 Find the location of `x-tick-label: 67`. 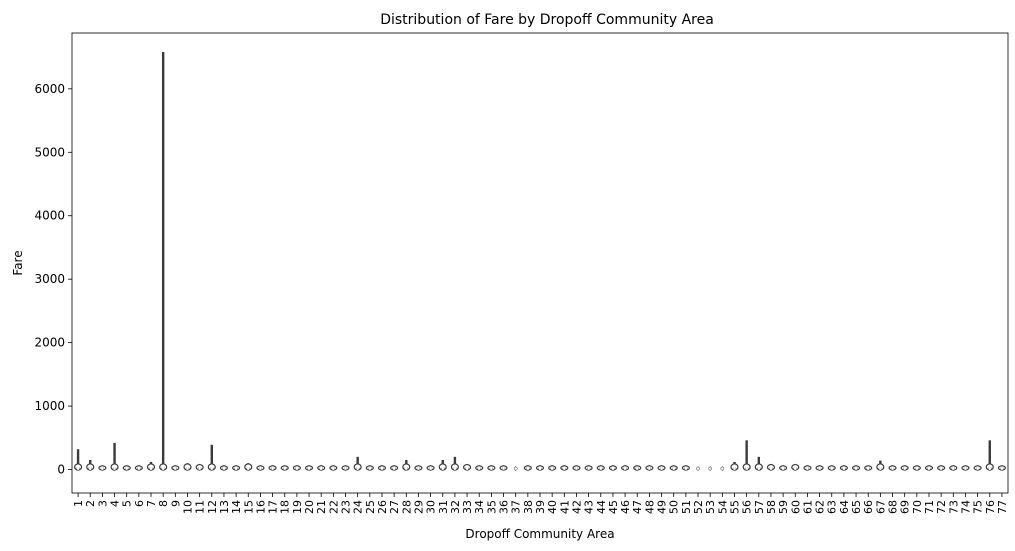

x-tick-label: 67 is located at coordinates (880, 507).